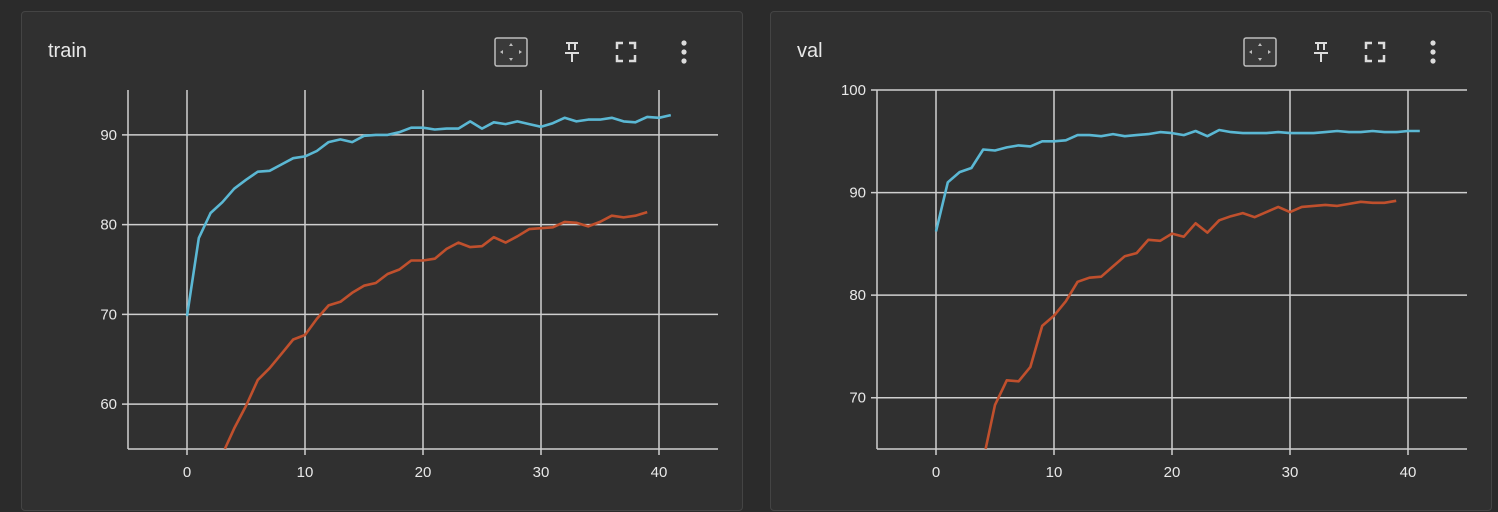 The image size is (1498, 512). I want to click on chart-title: val, so click(810, 51).